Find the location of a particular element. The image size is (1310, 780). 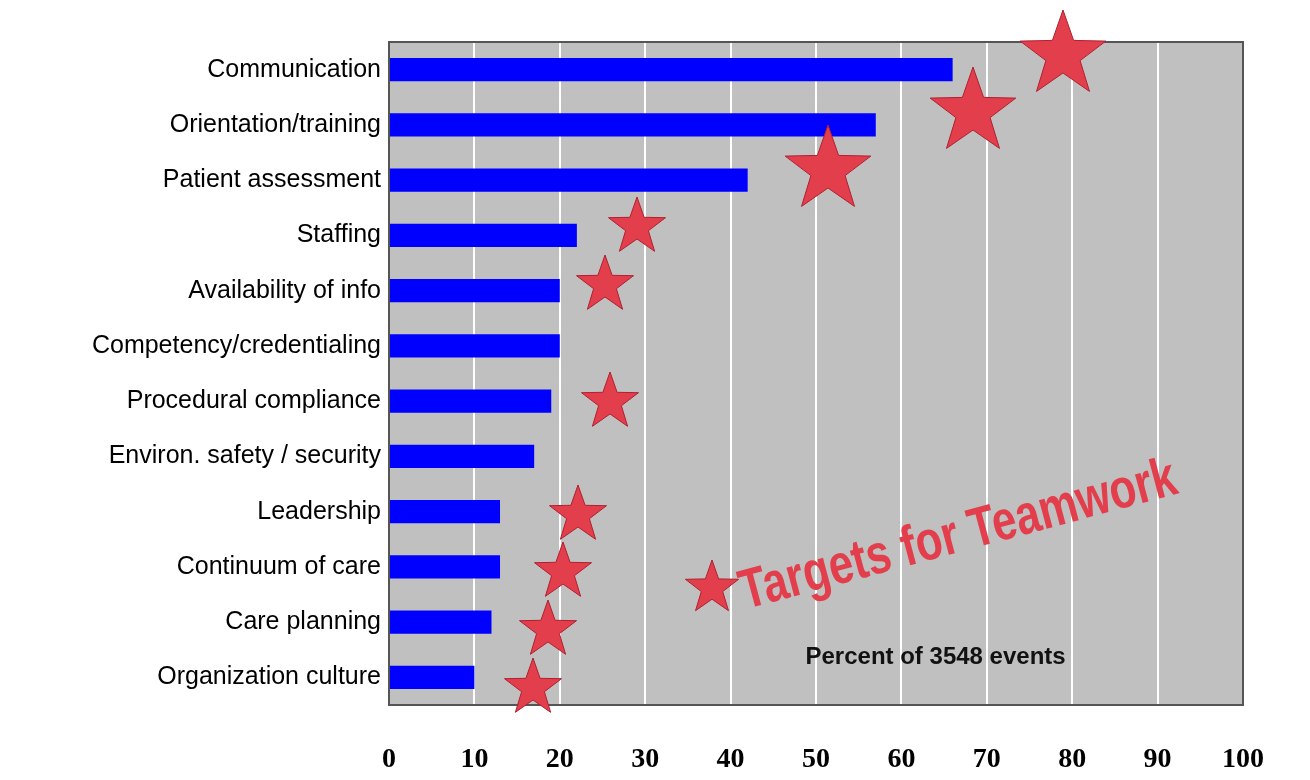

y-tick-label: Care planning is located at coordinates (303, 620).